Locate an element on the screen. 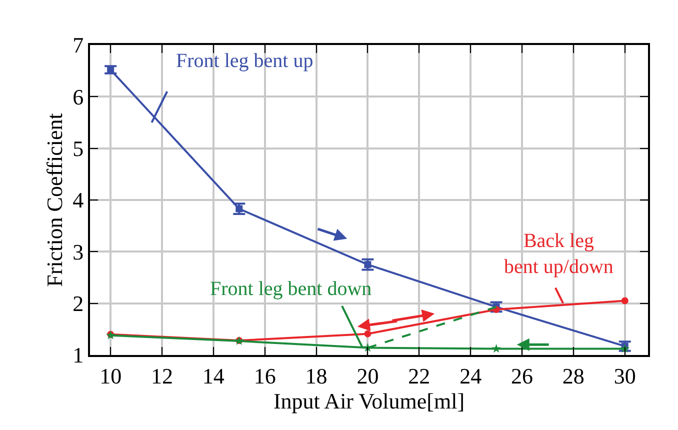 The image size is (678, 430). x-tick-label: 22 is located at coordinates (419, 375).